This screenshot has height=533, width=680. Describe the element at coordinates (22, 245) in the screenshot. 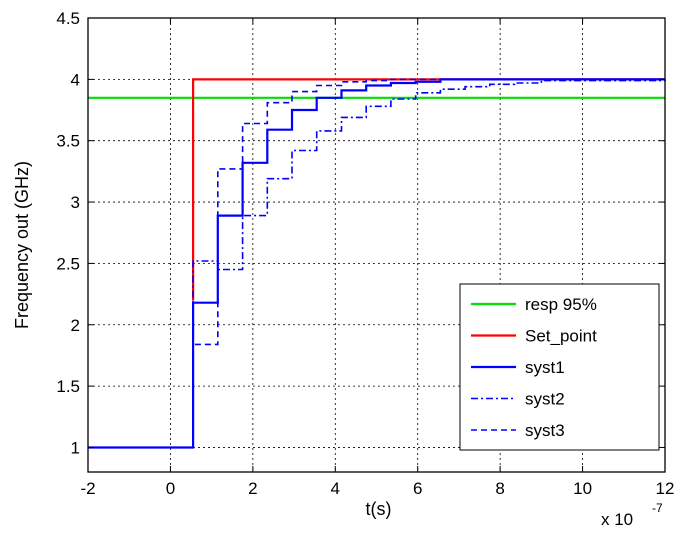

I see `y-axis-label: Frequency out (GHz)` at that location.